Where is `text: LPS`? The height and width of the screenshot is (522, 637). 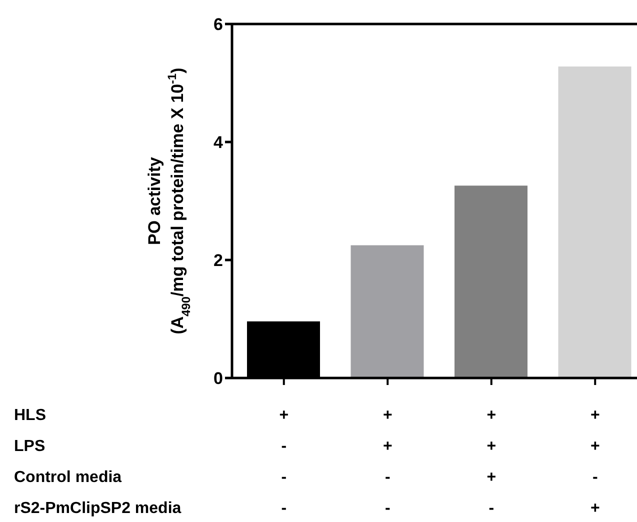 text: LPS is located at coordinates (30, 446).